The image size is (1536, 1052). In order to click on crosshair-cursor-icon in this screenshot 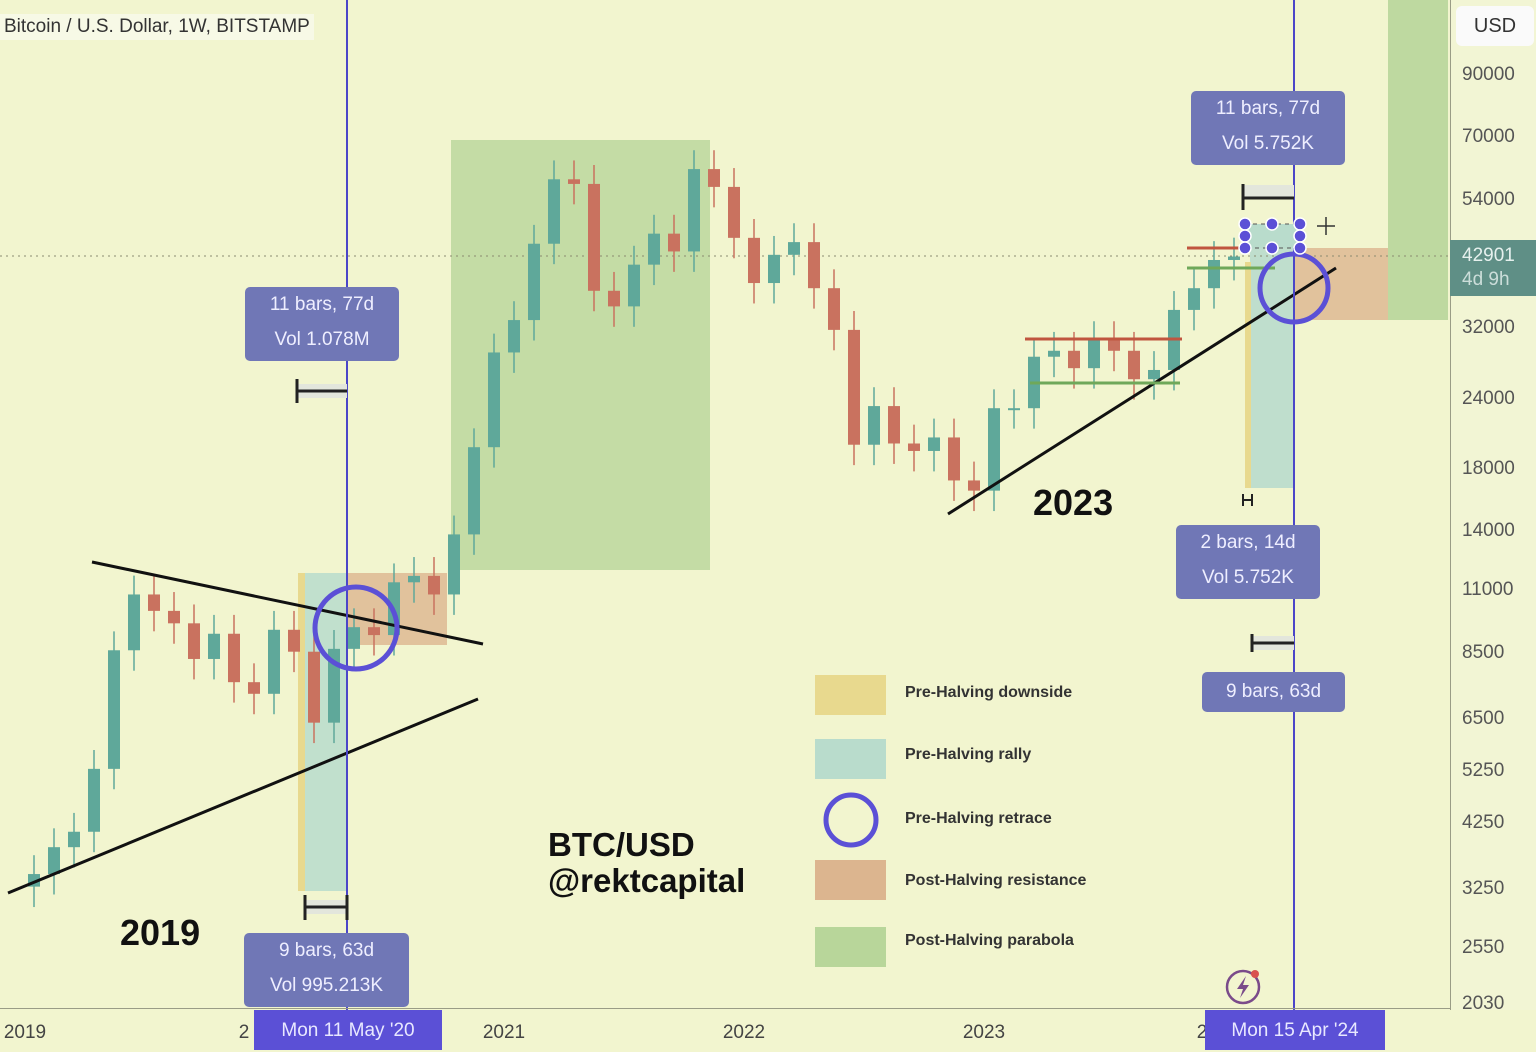, I will do `click(1326, 226)`.